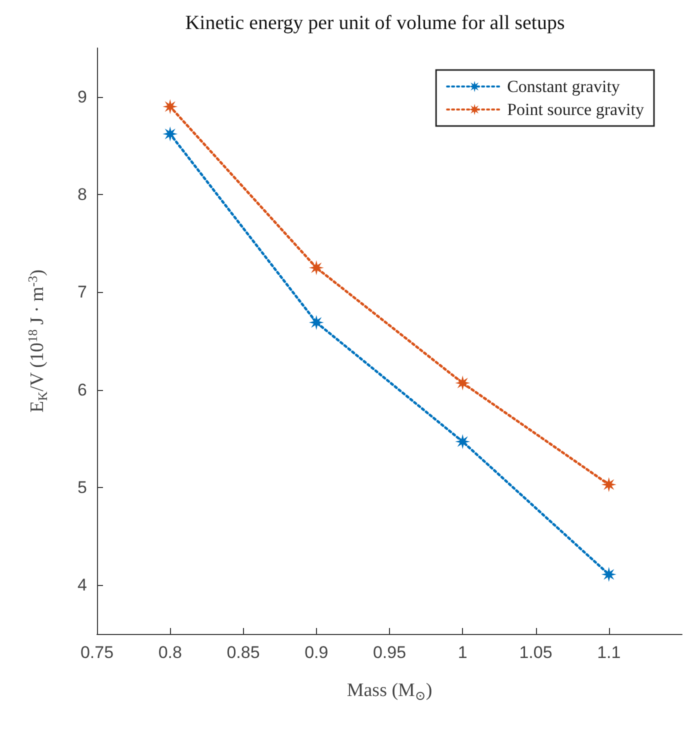 This screenshot has height=729, width=684. What do you see at coordinates (316, 652) in the screenshot?
I see `x-tick-label: 0.9` at bounding box center [316, 652].